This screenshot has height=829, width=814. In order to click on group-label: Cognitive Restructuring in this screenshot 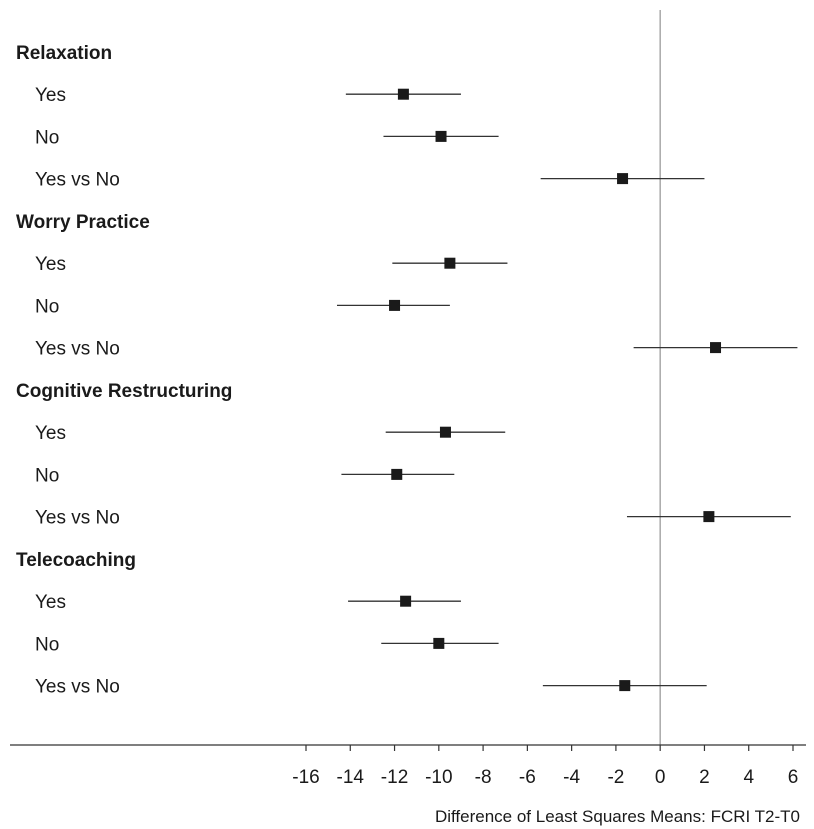, I will do `click(124, 391)`.